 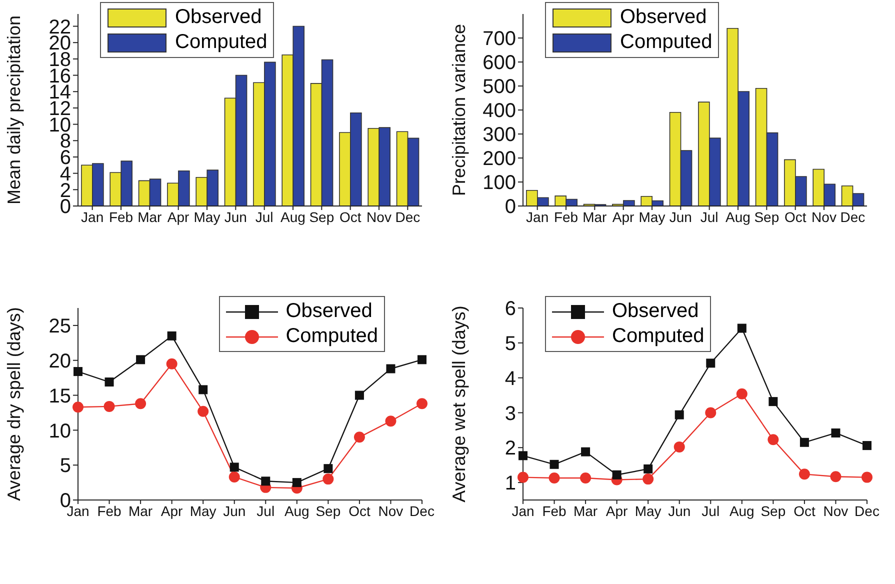 What do you see at coordinates (59, 431) in the screenshot?
I see `y-tick-label: 10` at bounding box center [59, 431].